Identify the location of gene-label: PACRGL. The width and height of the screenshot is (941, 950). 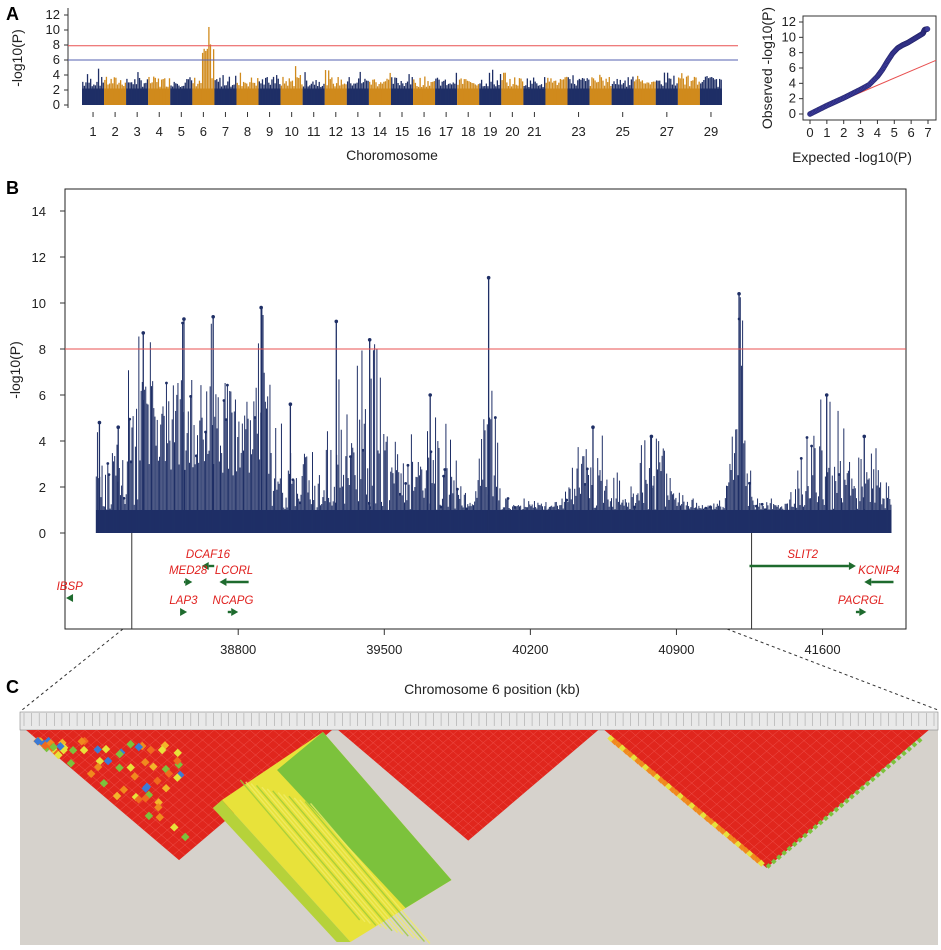
(861, 601).